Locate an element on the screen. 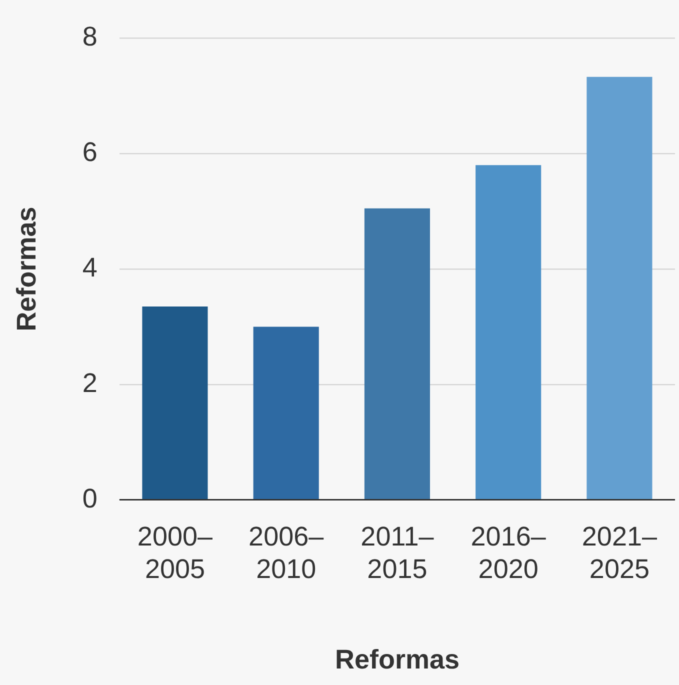 This screenshot has height=685, width=679. y-axis-title: Reformas is located at coordinates (27, 269).